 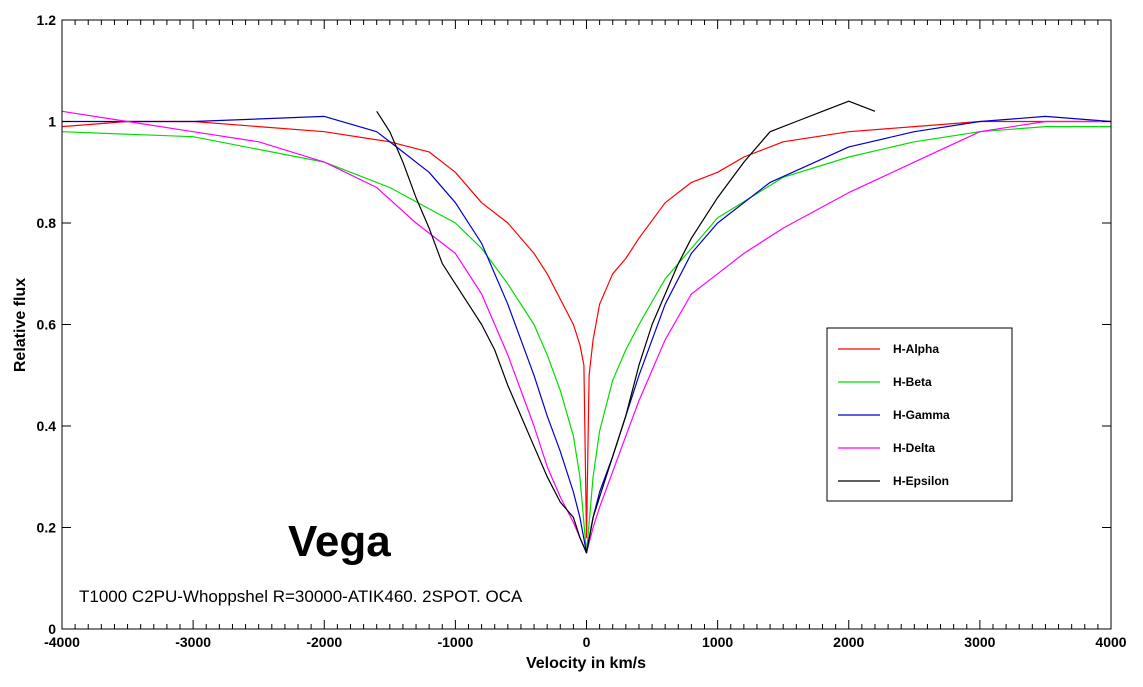 What do you see at coordinates (1110, 642) in the screenshot?
I see `x-tick-label: 4000` at bounding box center [1110, 642].